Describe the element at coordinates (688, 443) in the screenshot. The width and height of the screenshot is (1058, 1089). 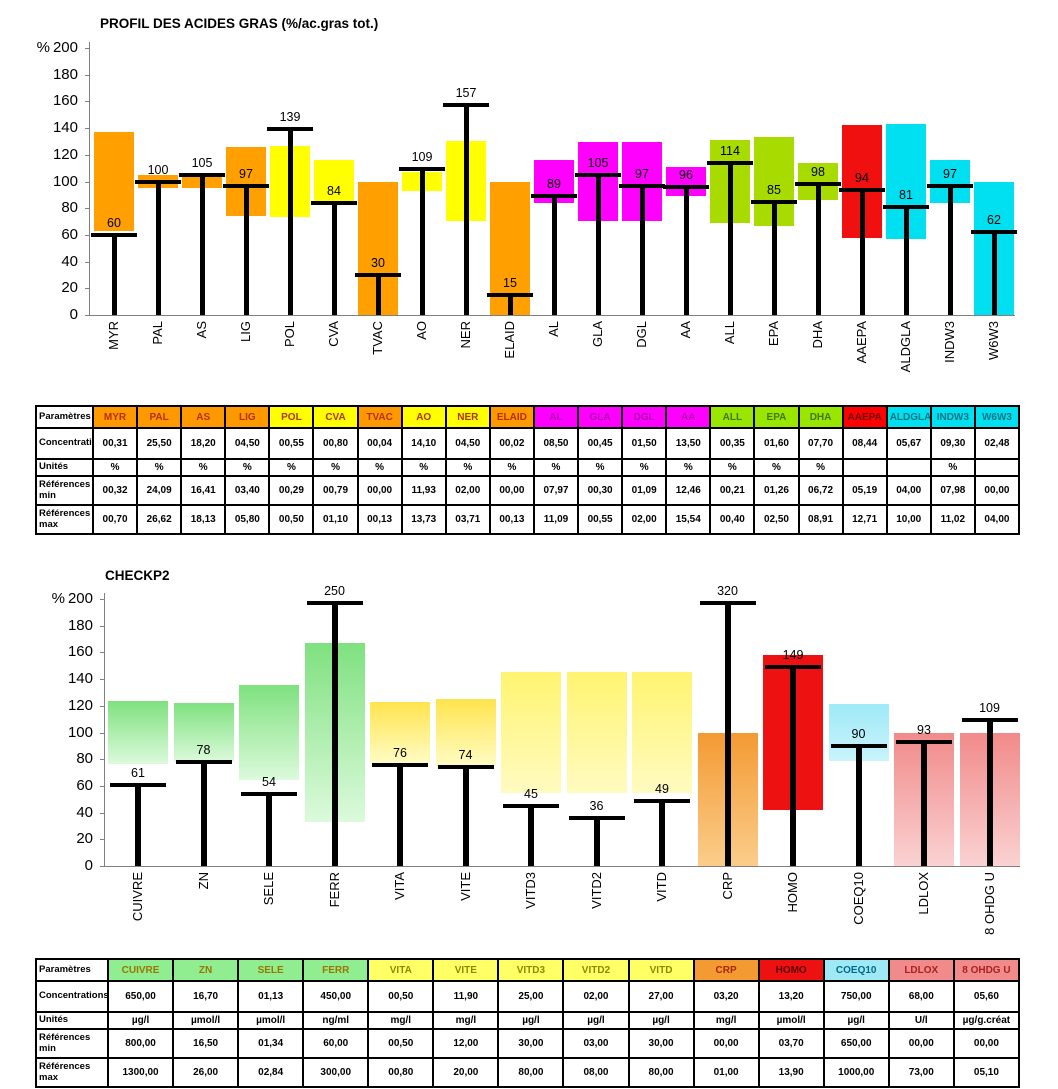
I see `value-cell: 13,50` at that location.